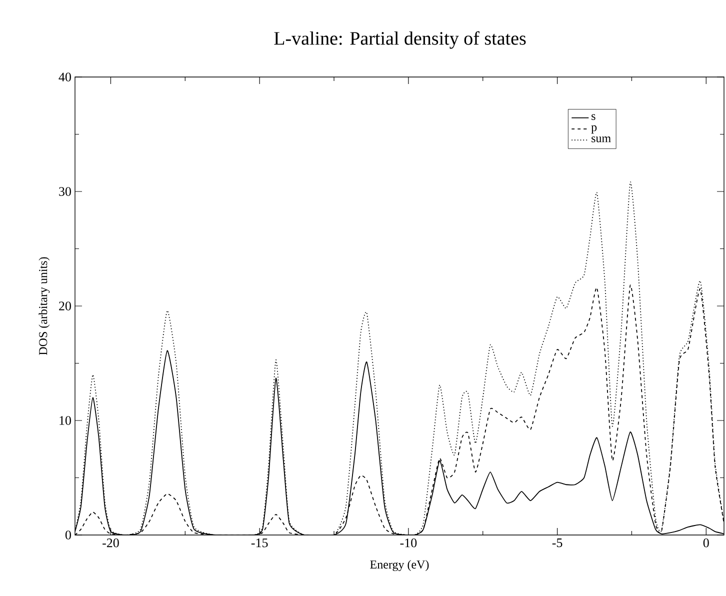 The width and height of the screenshot is (726, 596). What do you see at coordinates (259, 543) in the screenshot?
I see `x-tick-label: -15` at bounding box center [259, 543].